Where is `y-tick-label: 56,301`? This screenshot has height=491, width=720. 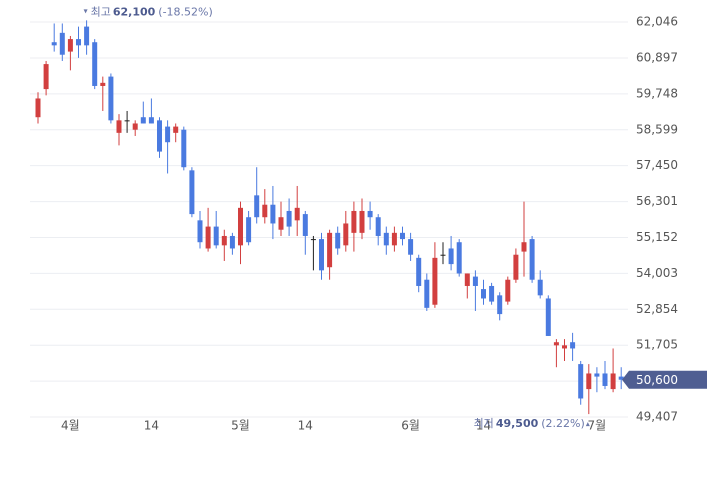 y-tick-label: 56,301 is located at coordinates (657, 201).